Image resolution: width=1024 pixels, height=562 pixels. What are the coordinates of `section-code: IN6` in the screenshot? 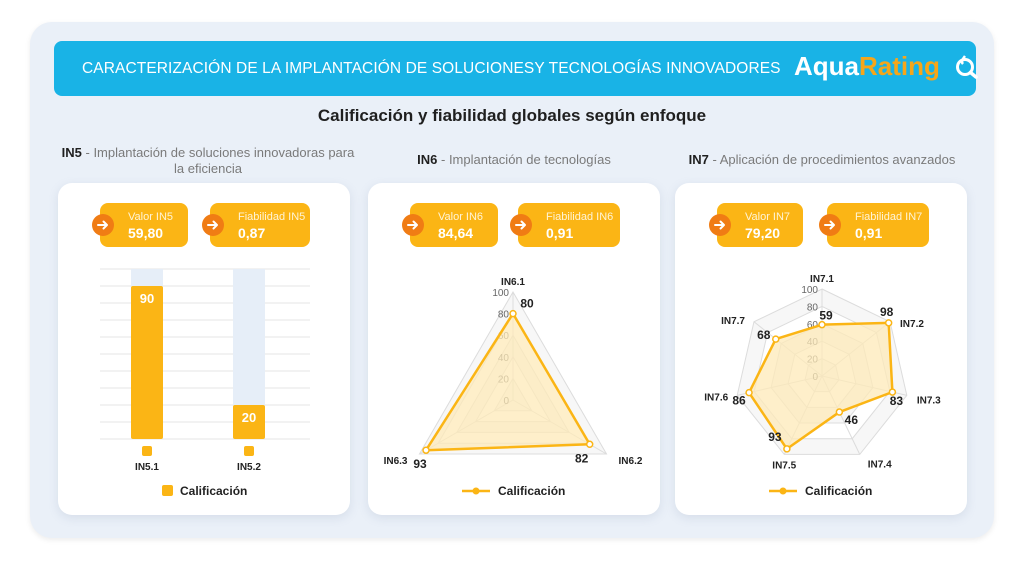 It's located at (427, 159).